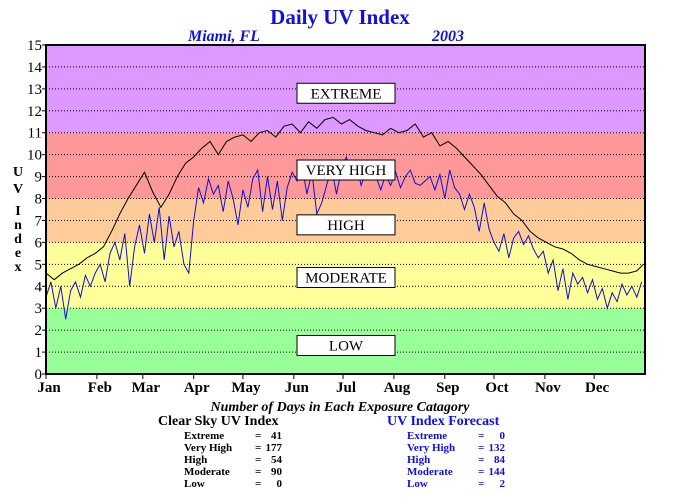  I want to click on category-label-moderate: MODERATE, so click(346, 277).